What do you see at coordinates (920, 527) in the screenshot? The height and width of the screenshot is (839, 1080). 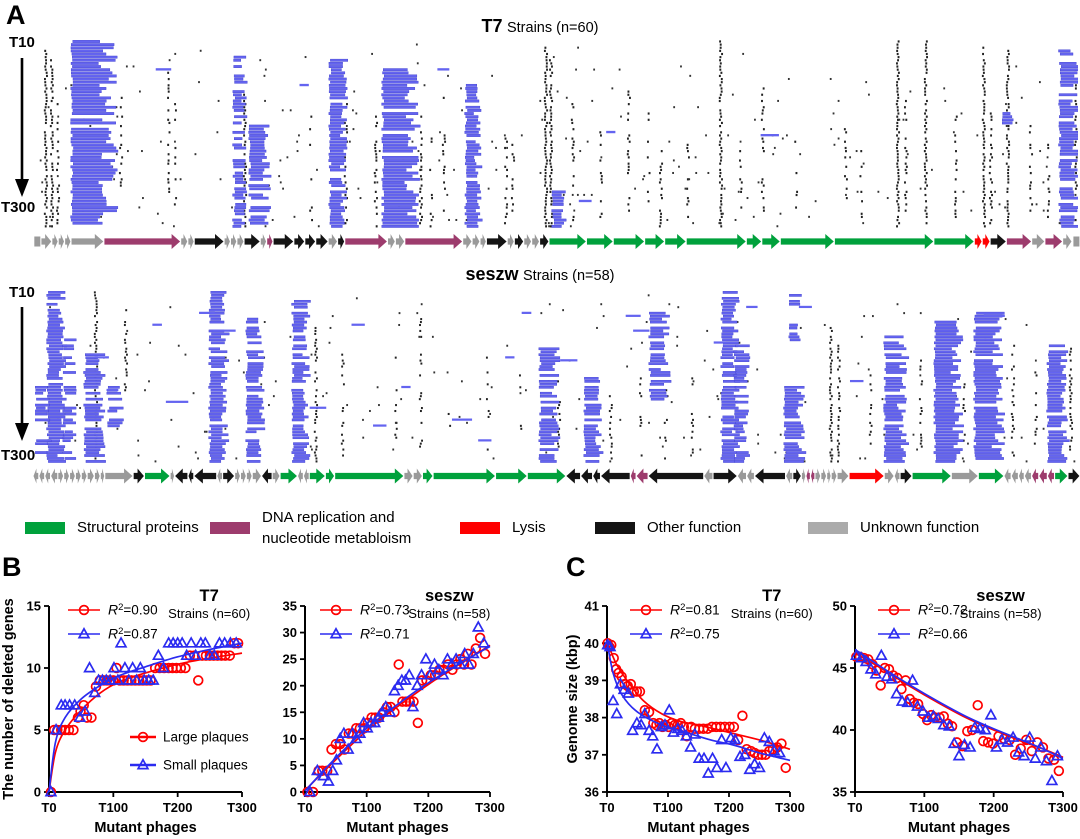 I see `legend-label-unknown: Unknown function` at bounding box center [920, 527].